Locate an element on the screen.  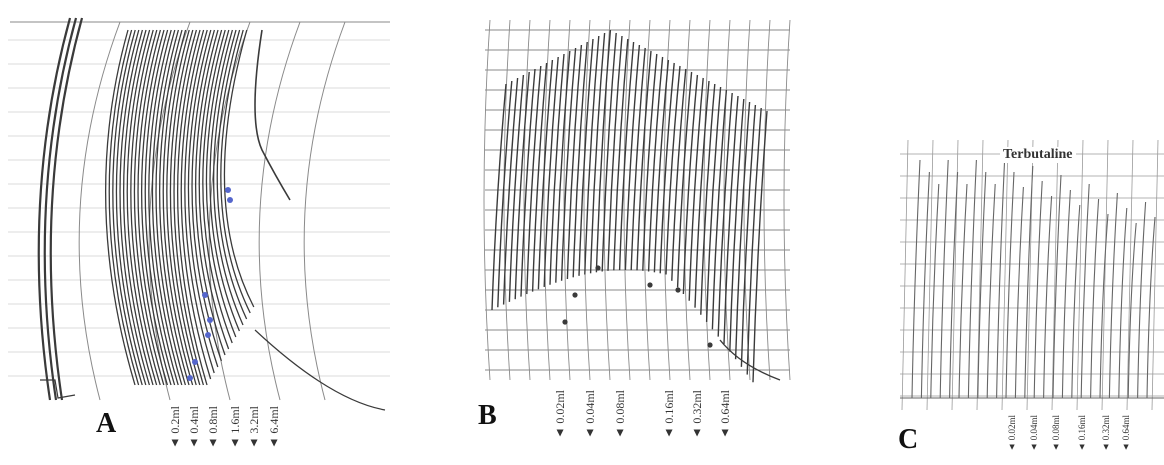
dose-label: ▲ 0.16ml is located at coordinates (669, 415).